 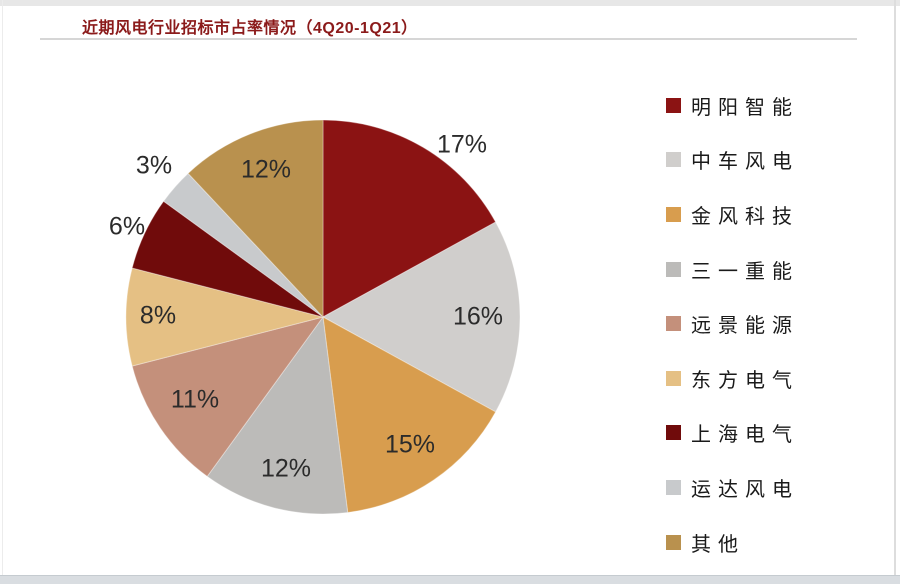 I want to click on bottom-border, so click(x=450, y=579).